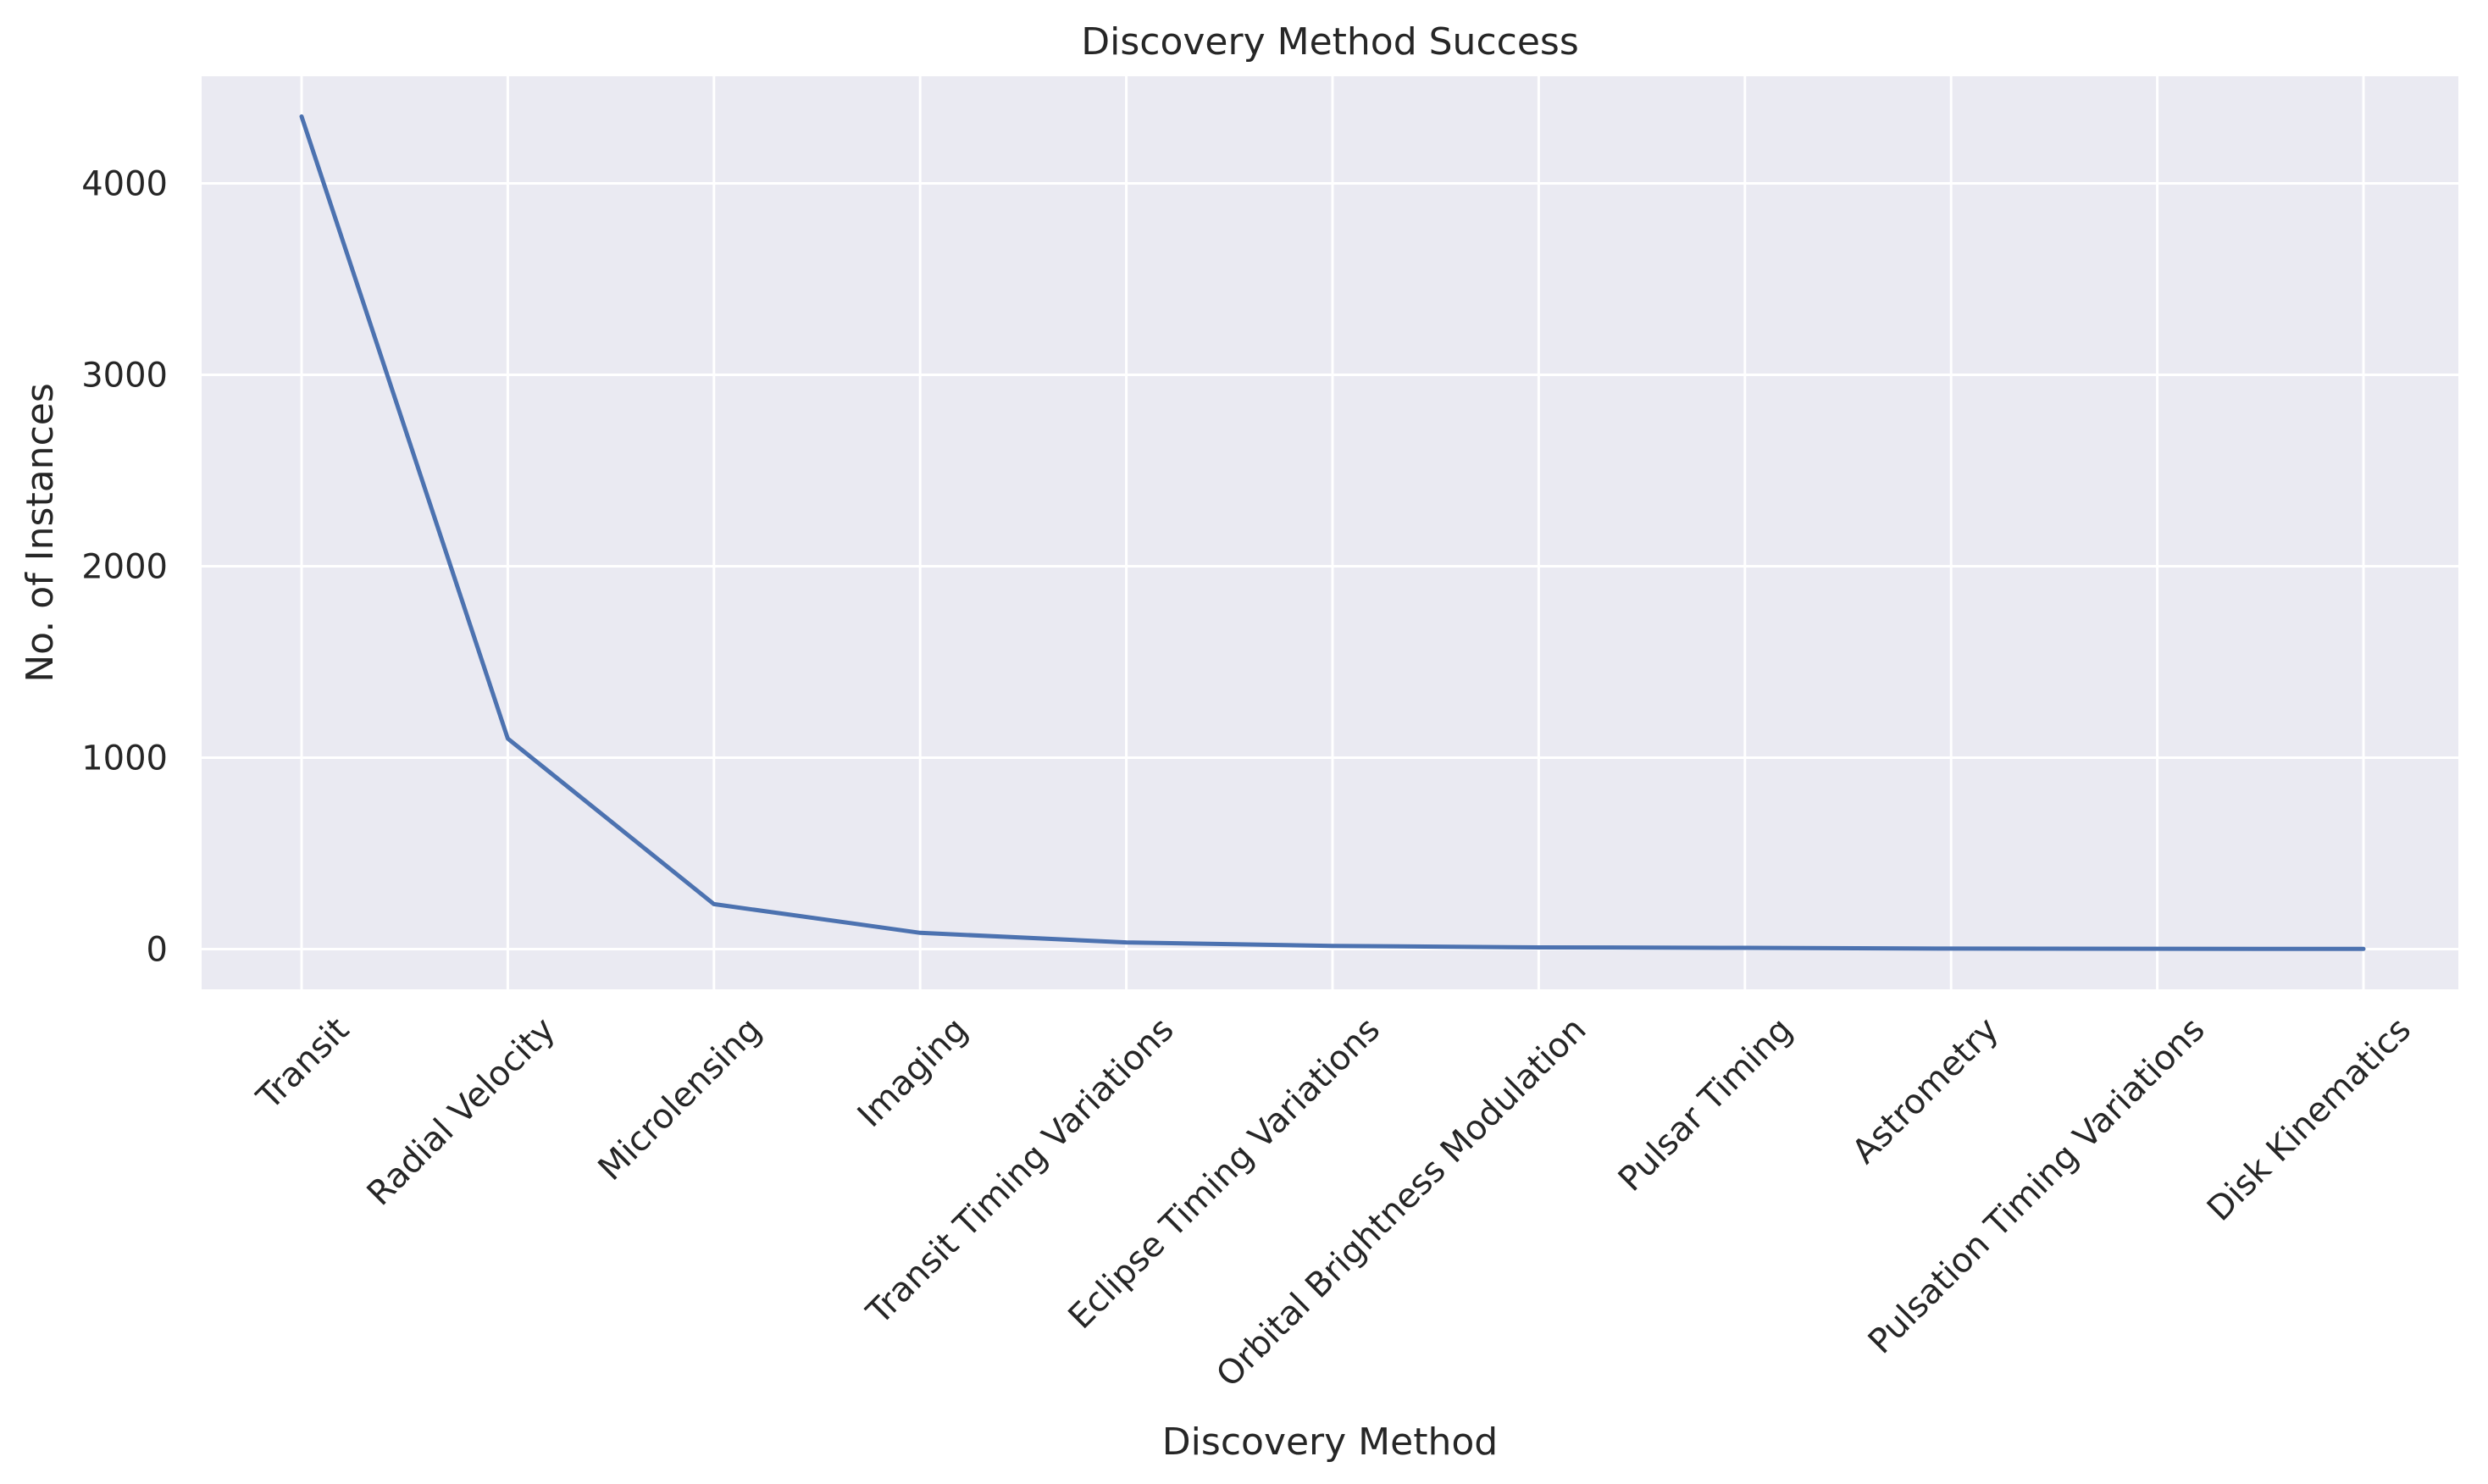  I want to click on y-tick-label: 3000, so click(124, 376).